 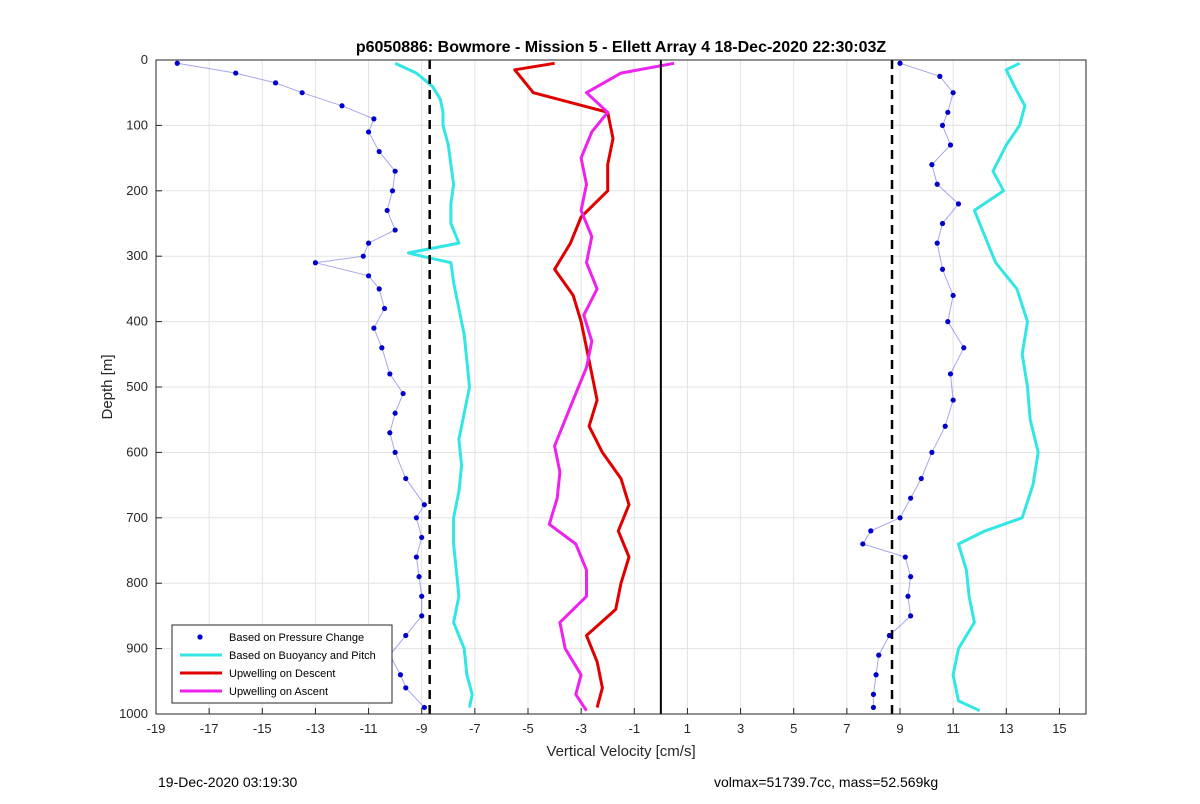 What do you see at coordinates (137, 517) in the screenshot?
I see `y-tick-label: 700` at bounding box center [137, 517].